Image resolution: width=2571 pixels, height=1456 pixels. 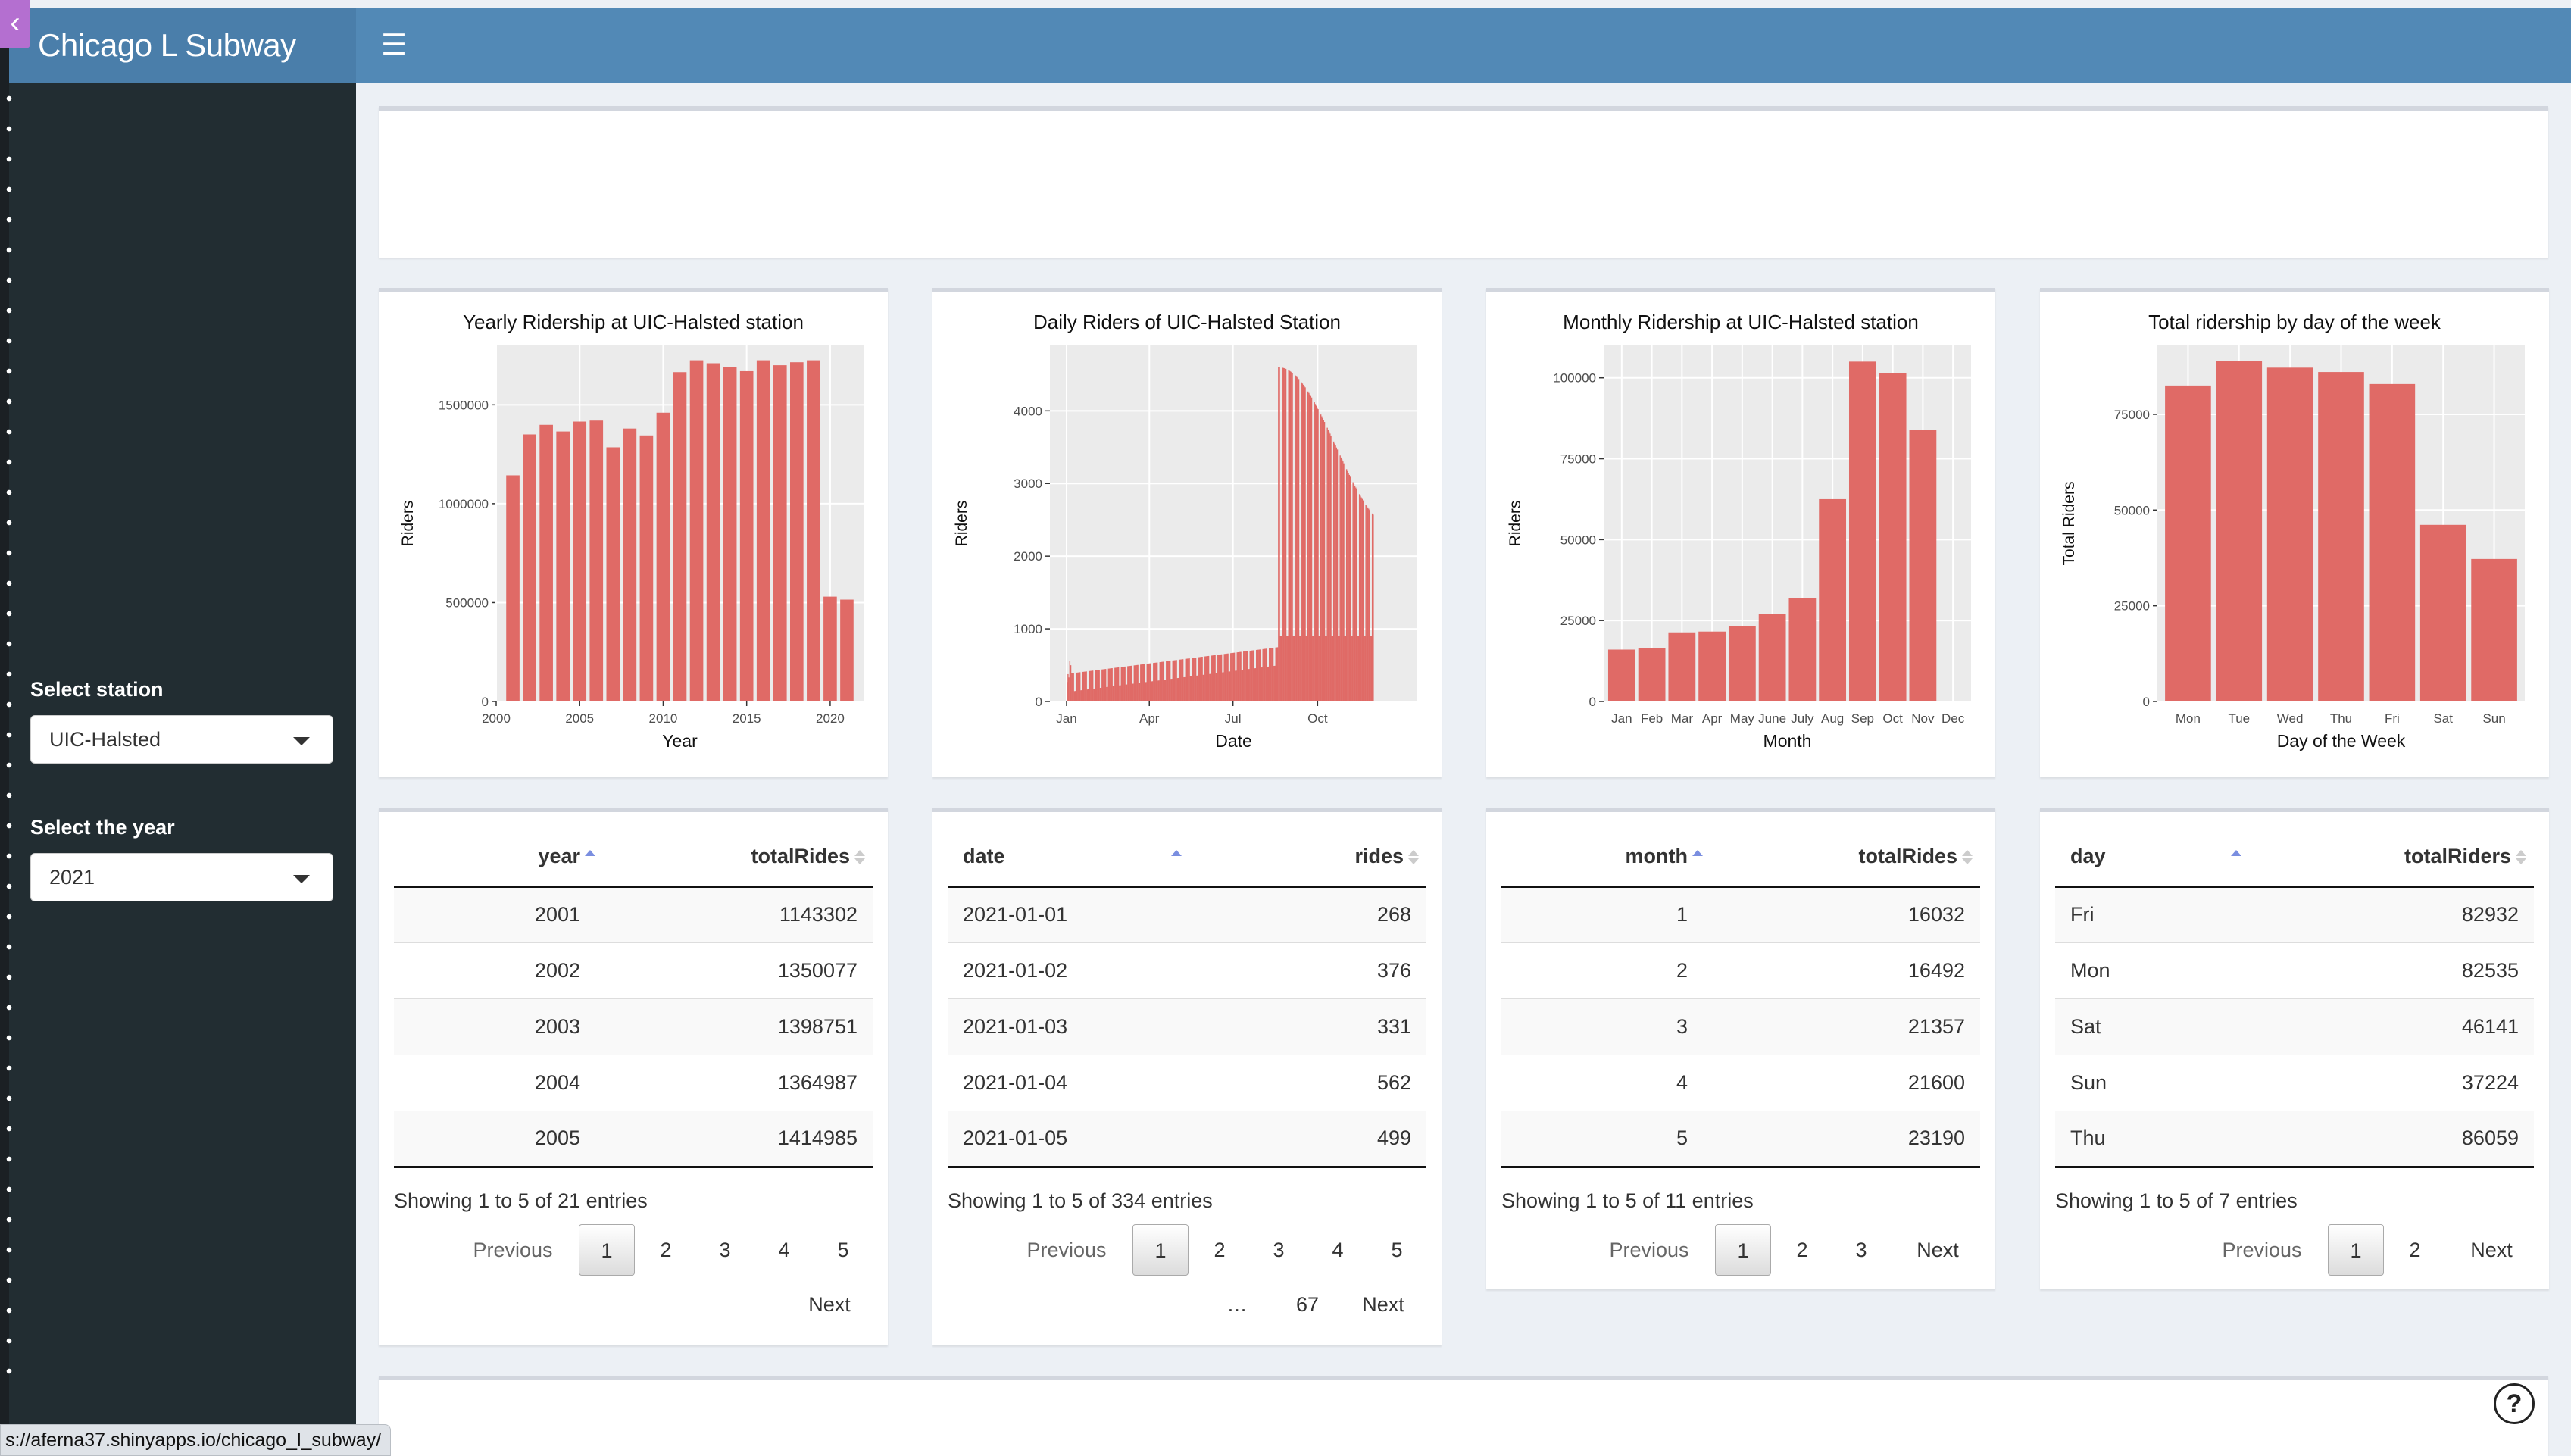 What do you see at coordinates (181, 739) in the screenshot?
I see `station-select: UIC-Halsted` at bounding box center [181, 739].